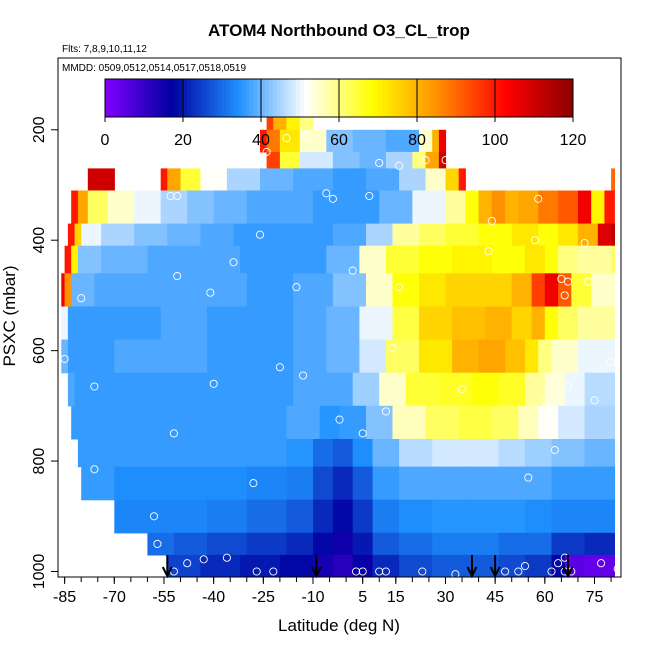  I want to click on colorbar-tick-label: 80, so click(417, 140).